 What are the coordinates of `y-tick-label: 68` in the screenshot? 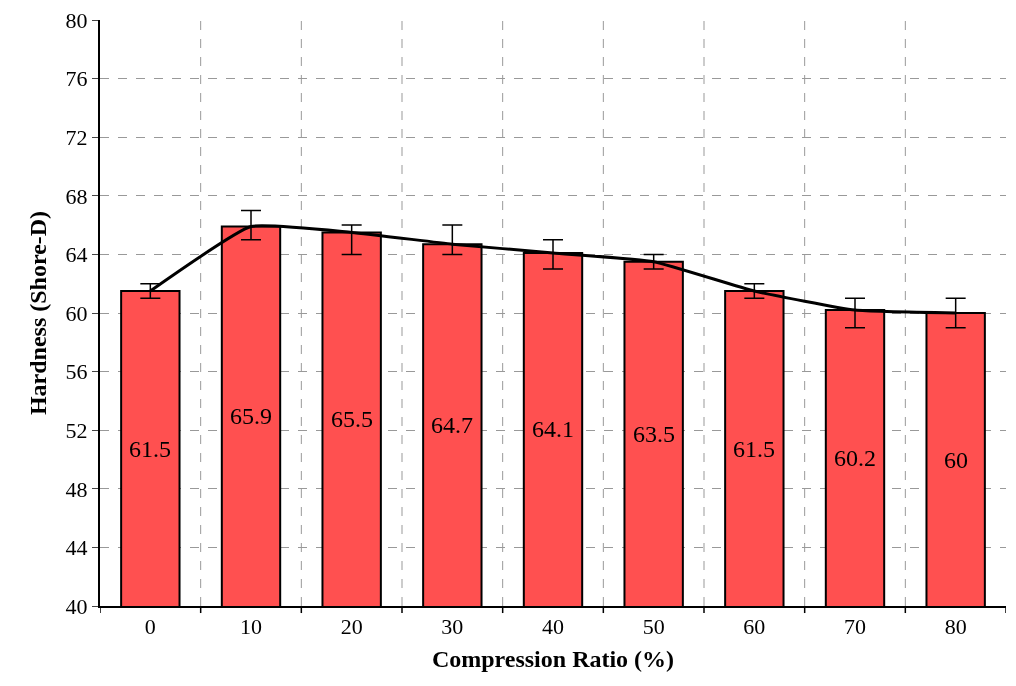 It's located at (76, 196).